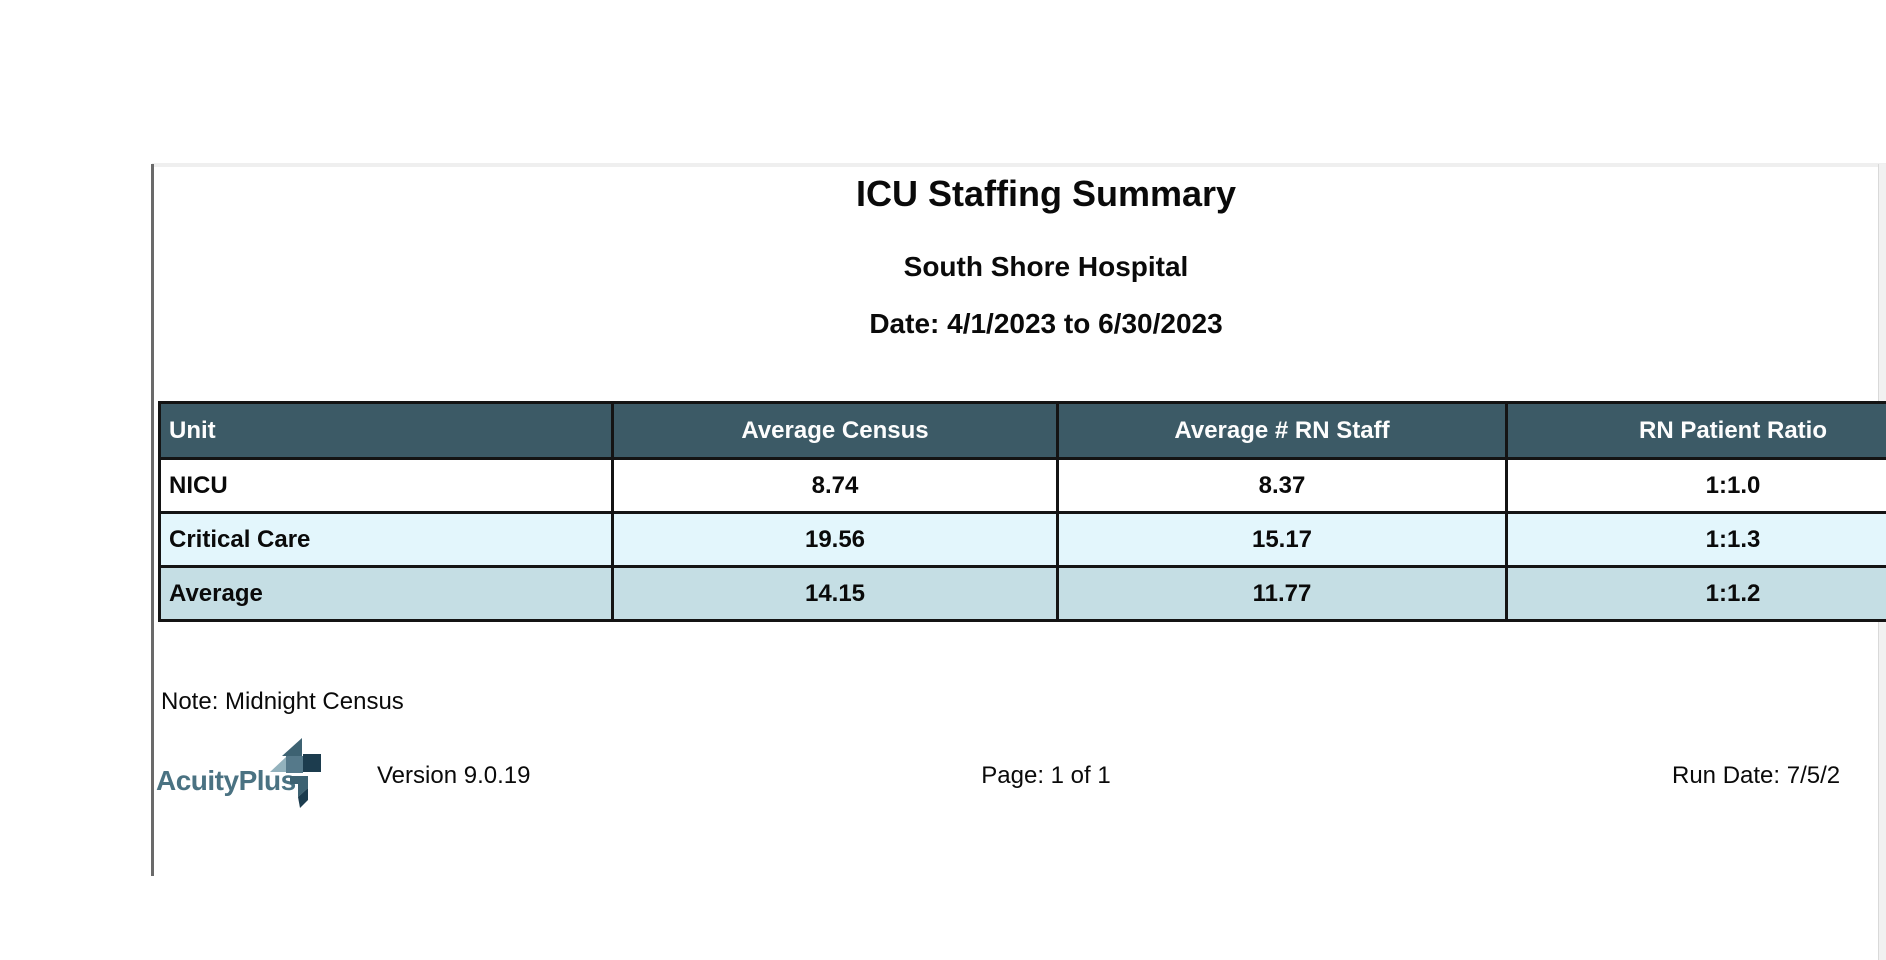 This screenshot has width=1886, height=960. Describe the element at coordinates (295, 773) in the screenshot. I see `acuityplus-logo-icon` at that location.